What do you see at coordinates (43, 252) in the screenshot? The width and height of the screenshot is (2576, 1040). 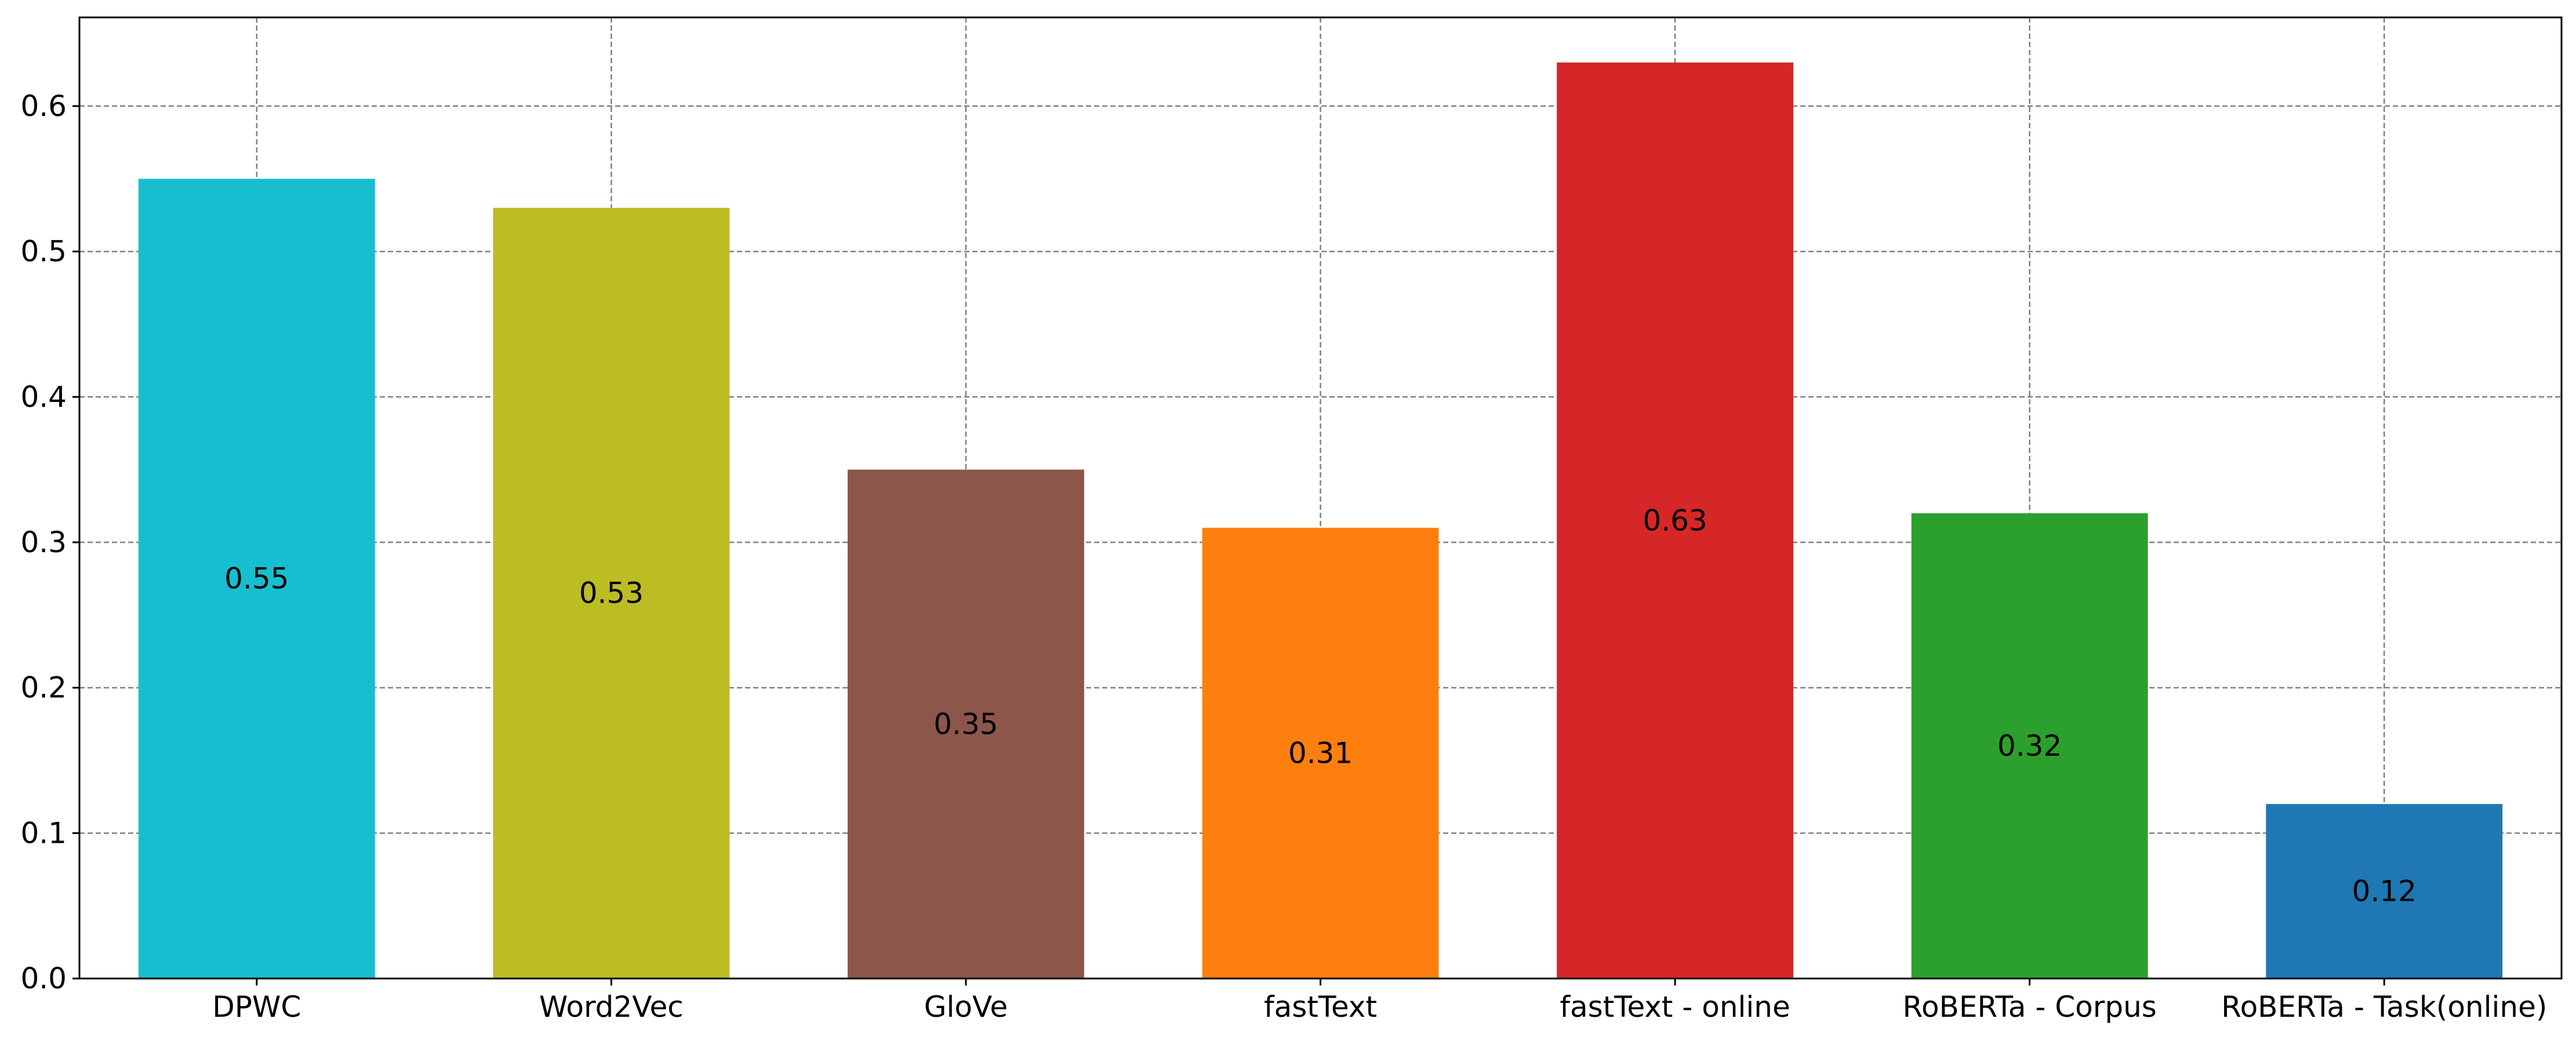 I see `y-tick-label: 0.5` at bounding box center [43, 252].